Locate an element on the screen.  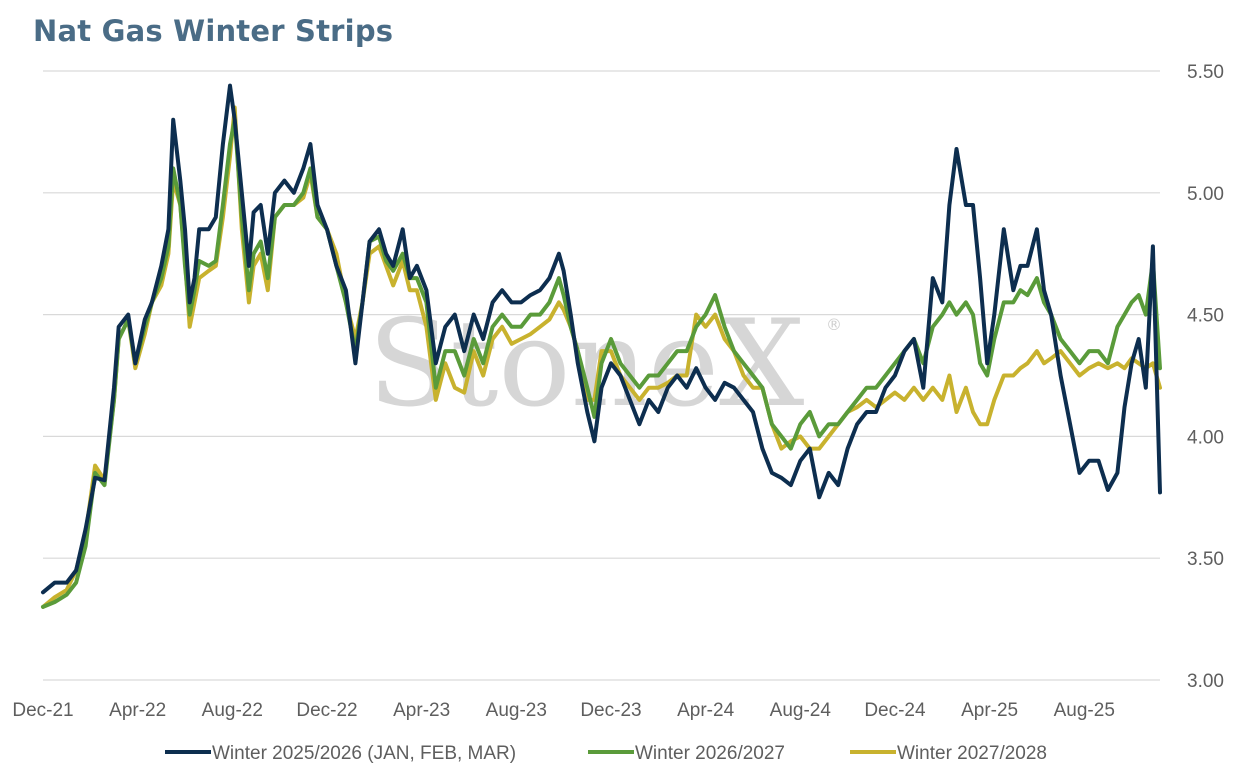
x-tick-label: Aug-24 is located at coordinates (801, 710).